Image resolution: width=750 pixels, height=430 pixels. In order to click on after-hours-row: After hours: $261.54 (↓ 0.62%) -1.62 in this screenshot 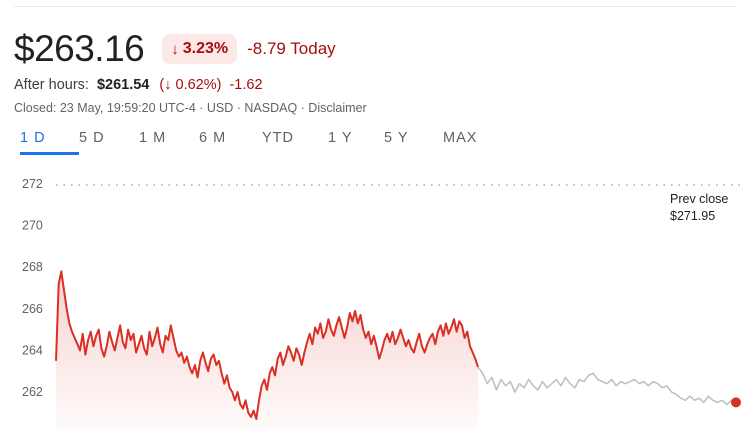, I will do `click(138, 85)`.